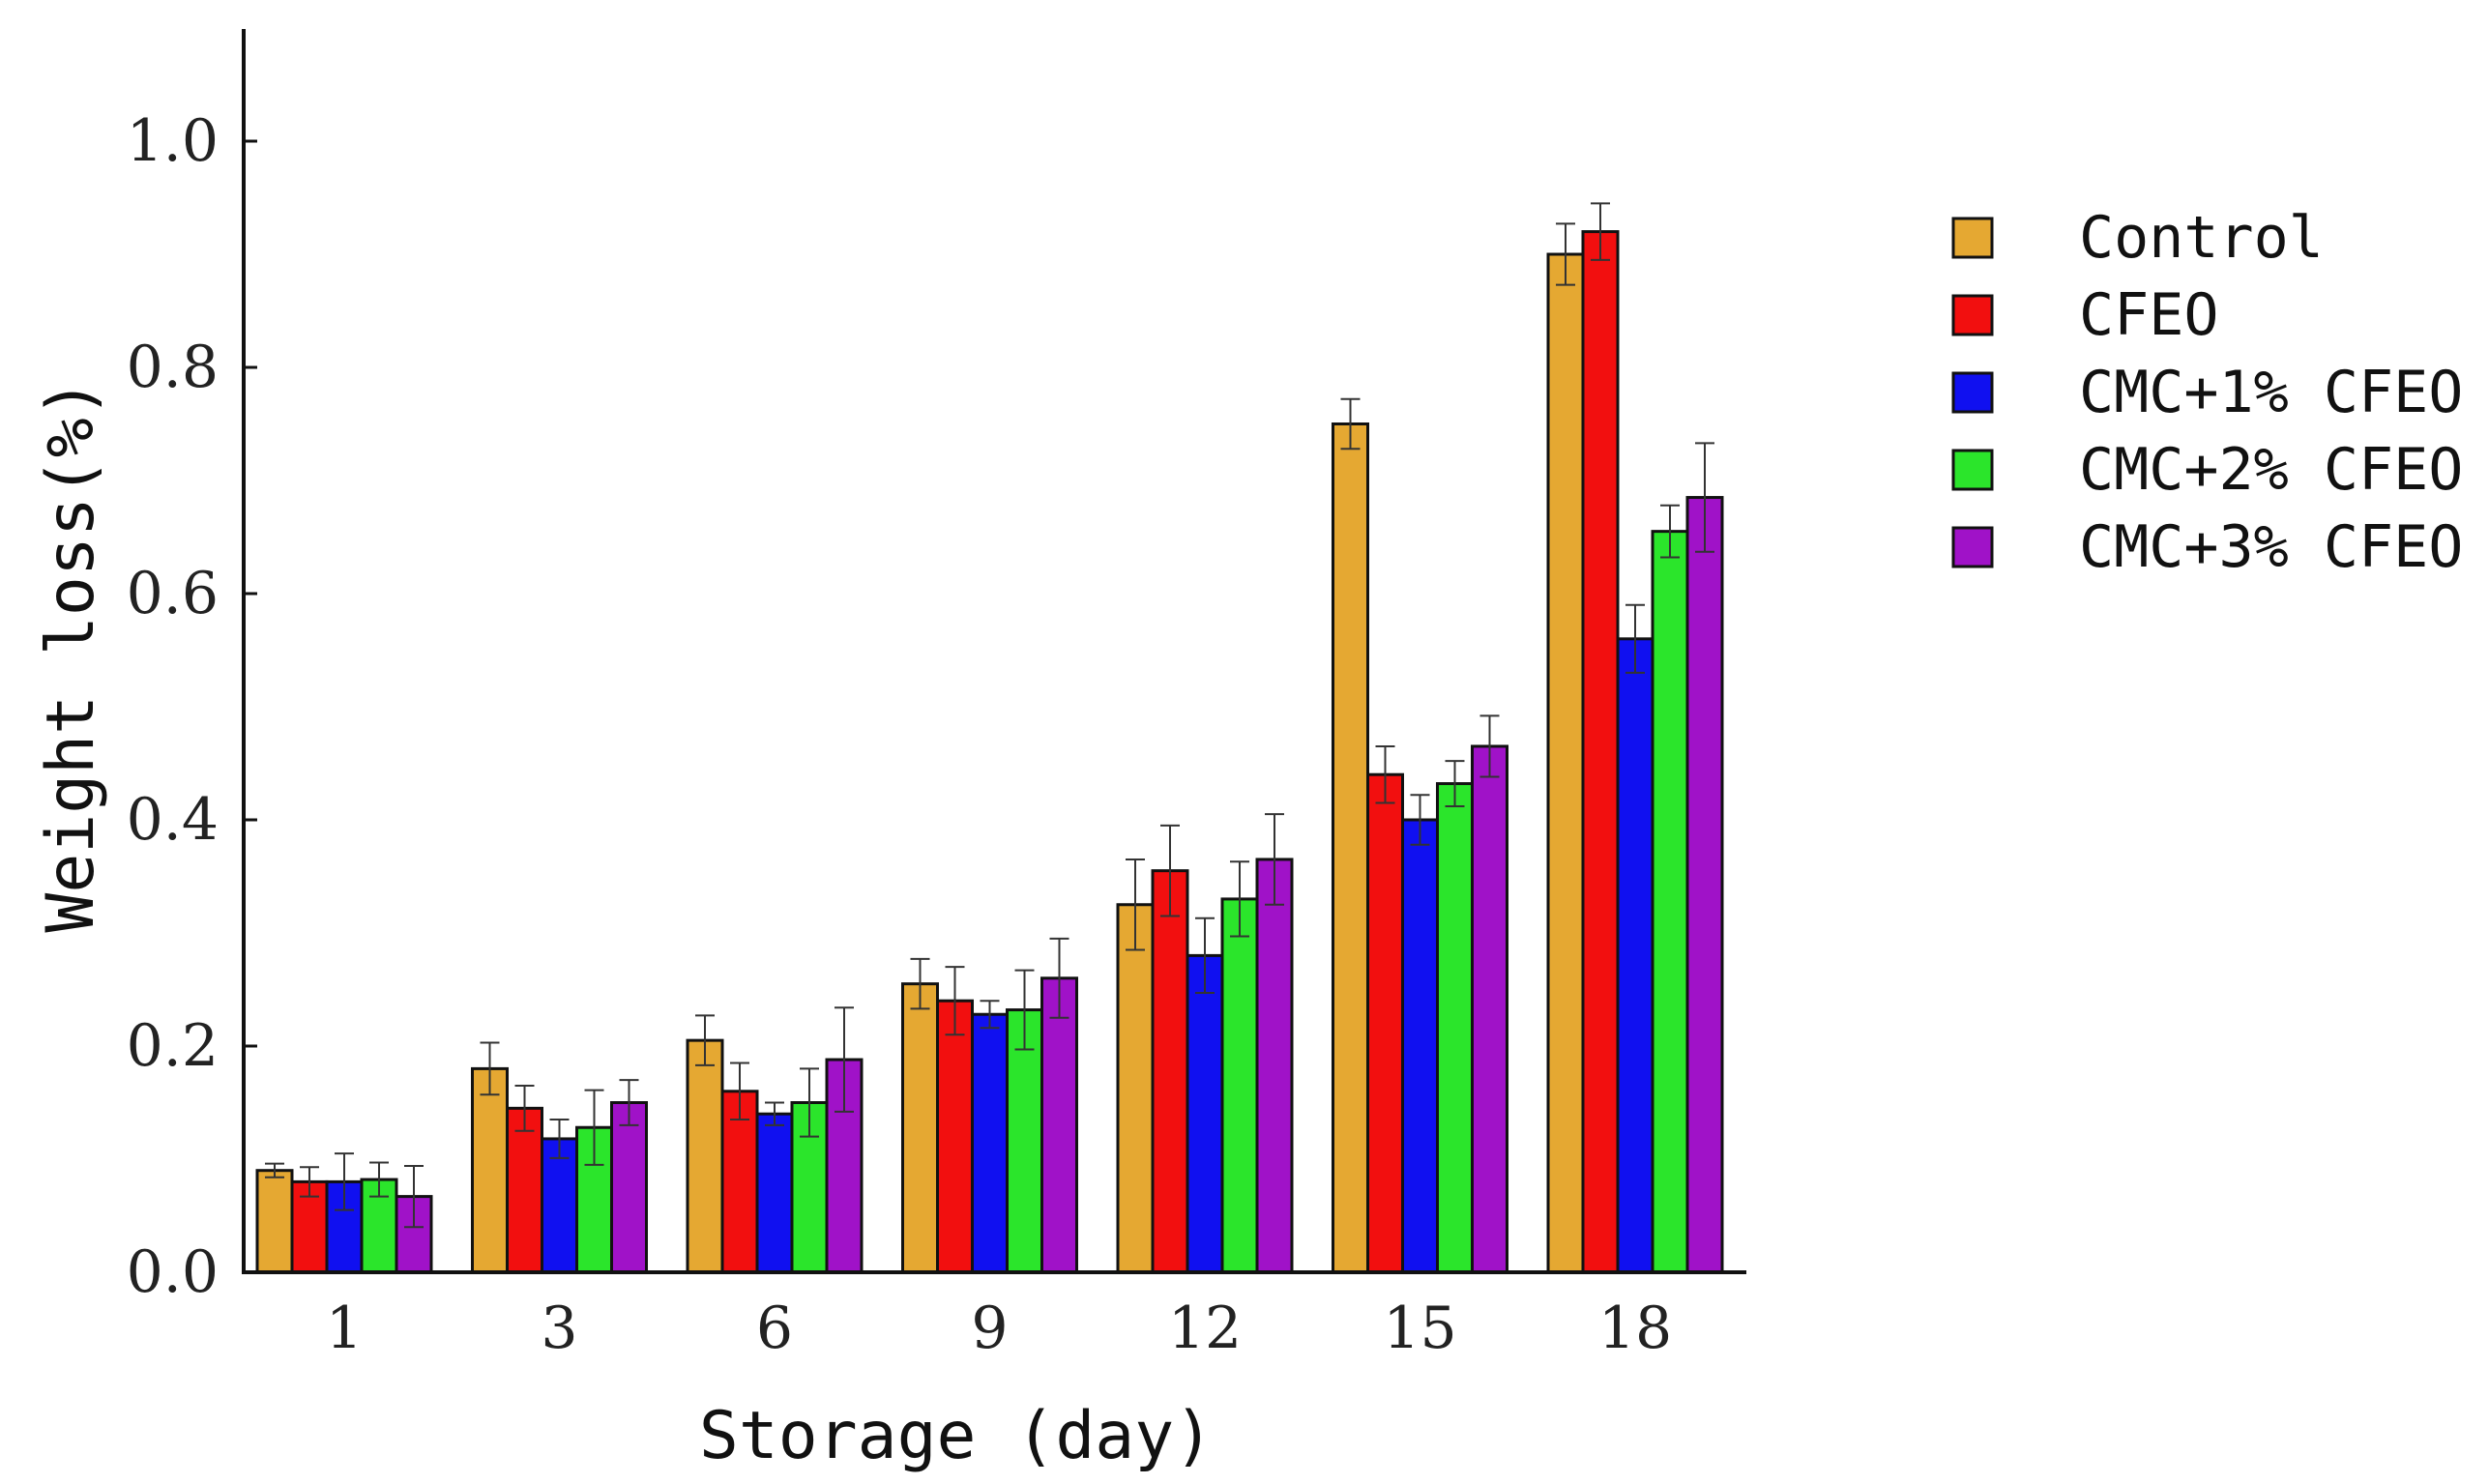 This screenshot has width=2489, height=1484. Describe the element at coordinates (559, 1329) in the screenshot. I see `x-tick-label: 3` at that location.